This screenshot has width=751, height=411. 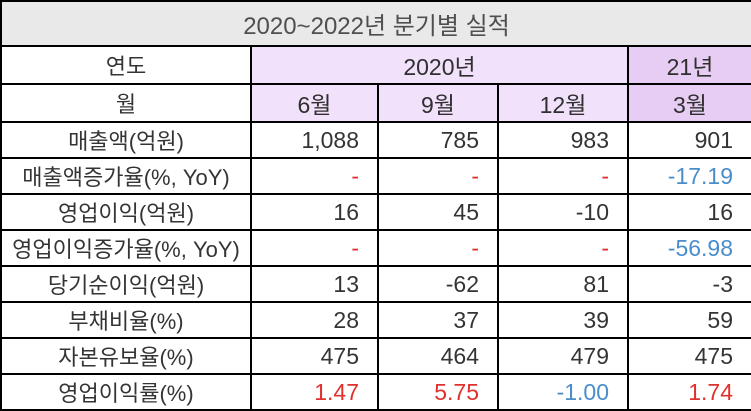 I want to click on month-cell-jun: 6월, so click(x=314, y=103).